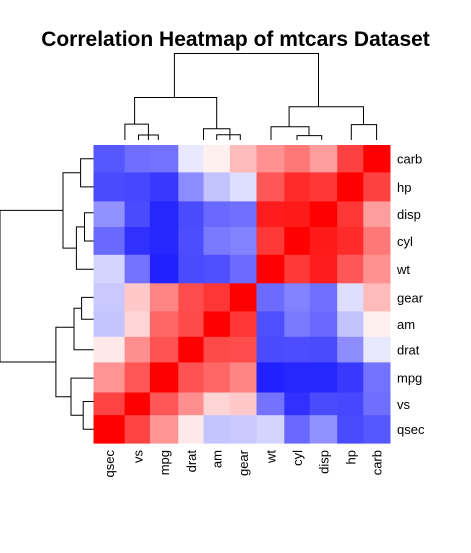 Image resolution: width=471 pixels, height=553 pixels. What do you see at coordinates (109, 464) in the screenshot?
I see `column-label: qsec` at bounding box center [109, 464].